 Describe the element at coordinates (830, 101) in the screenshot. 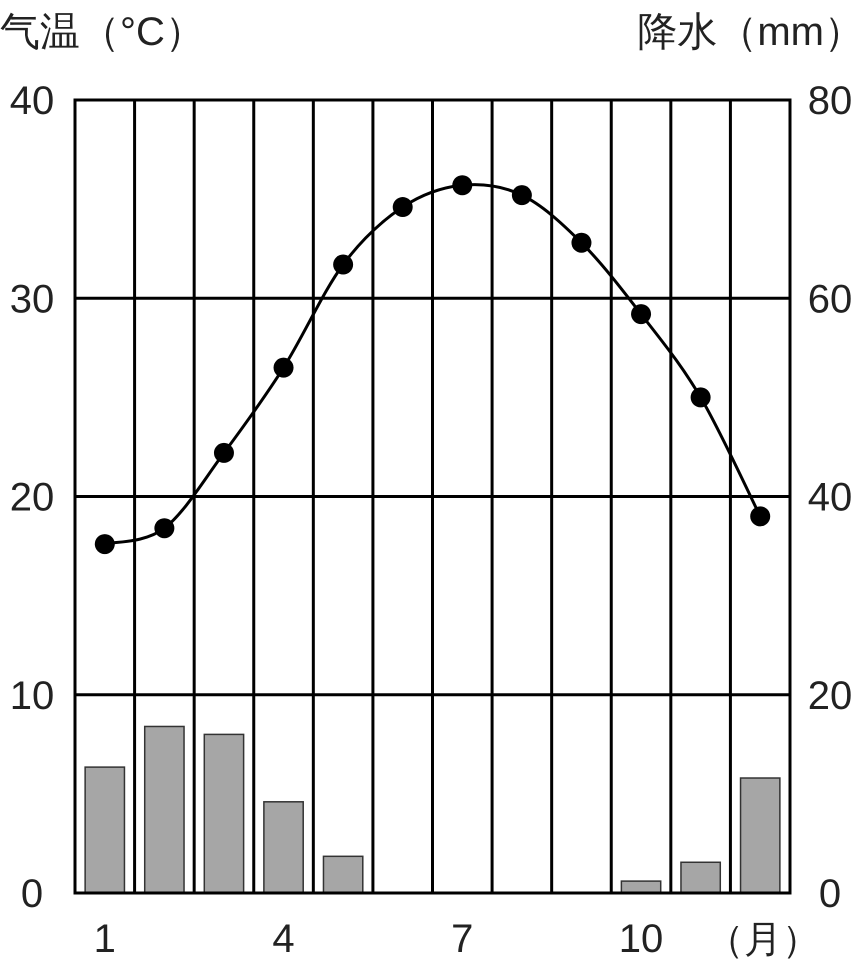

I see `y2-tick-label: 80` at that location.